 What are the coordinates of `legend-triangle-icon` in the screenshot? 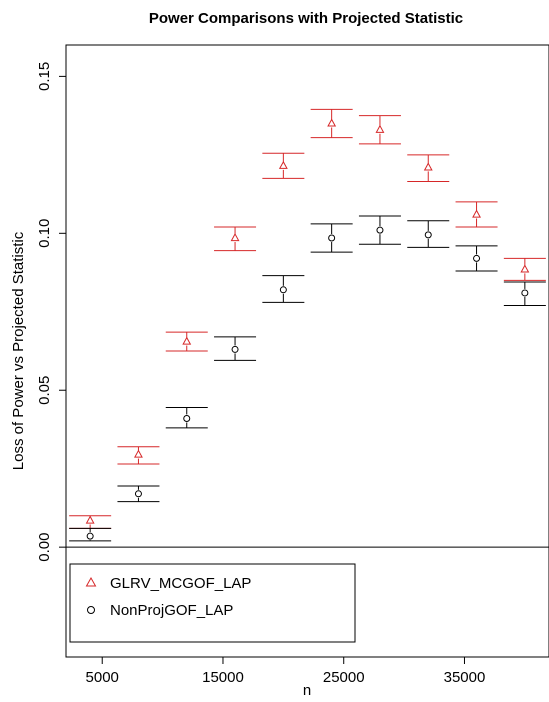 It's located at (91, 581).